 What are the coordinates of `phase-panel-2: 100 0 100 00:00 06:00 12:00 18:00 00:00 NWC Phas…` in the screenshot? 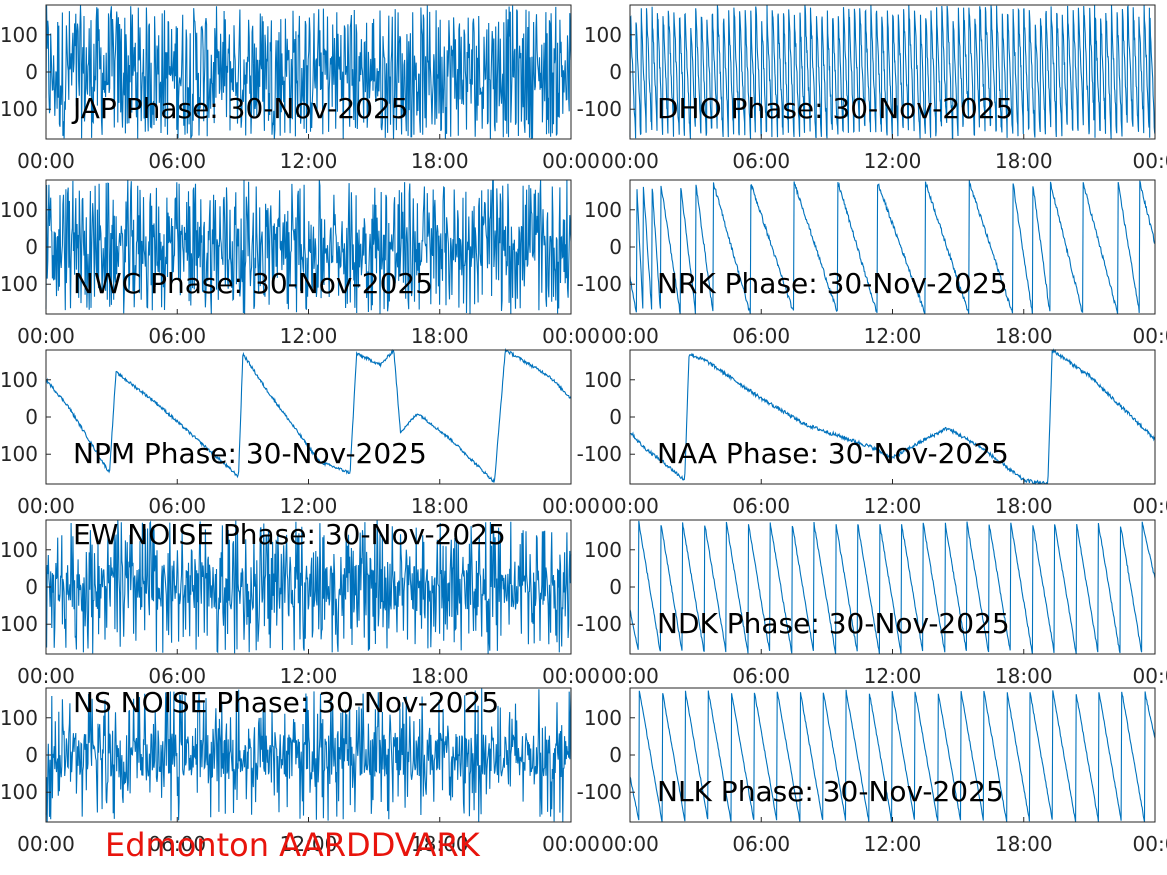 It's located at (300, 263).